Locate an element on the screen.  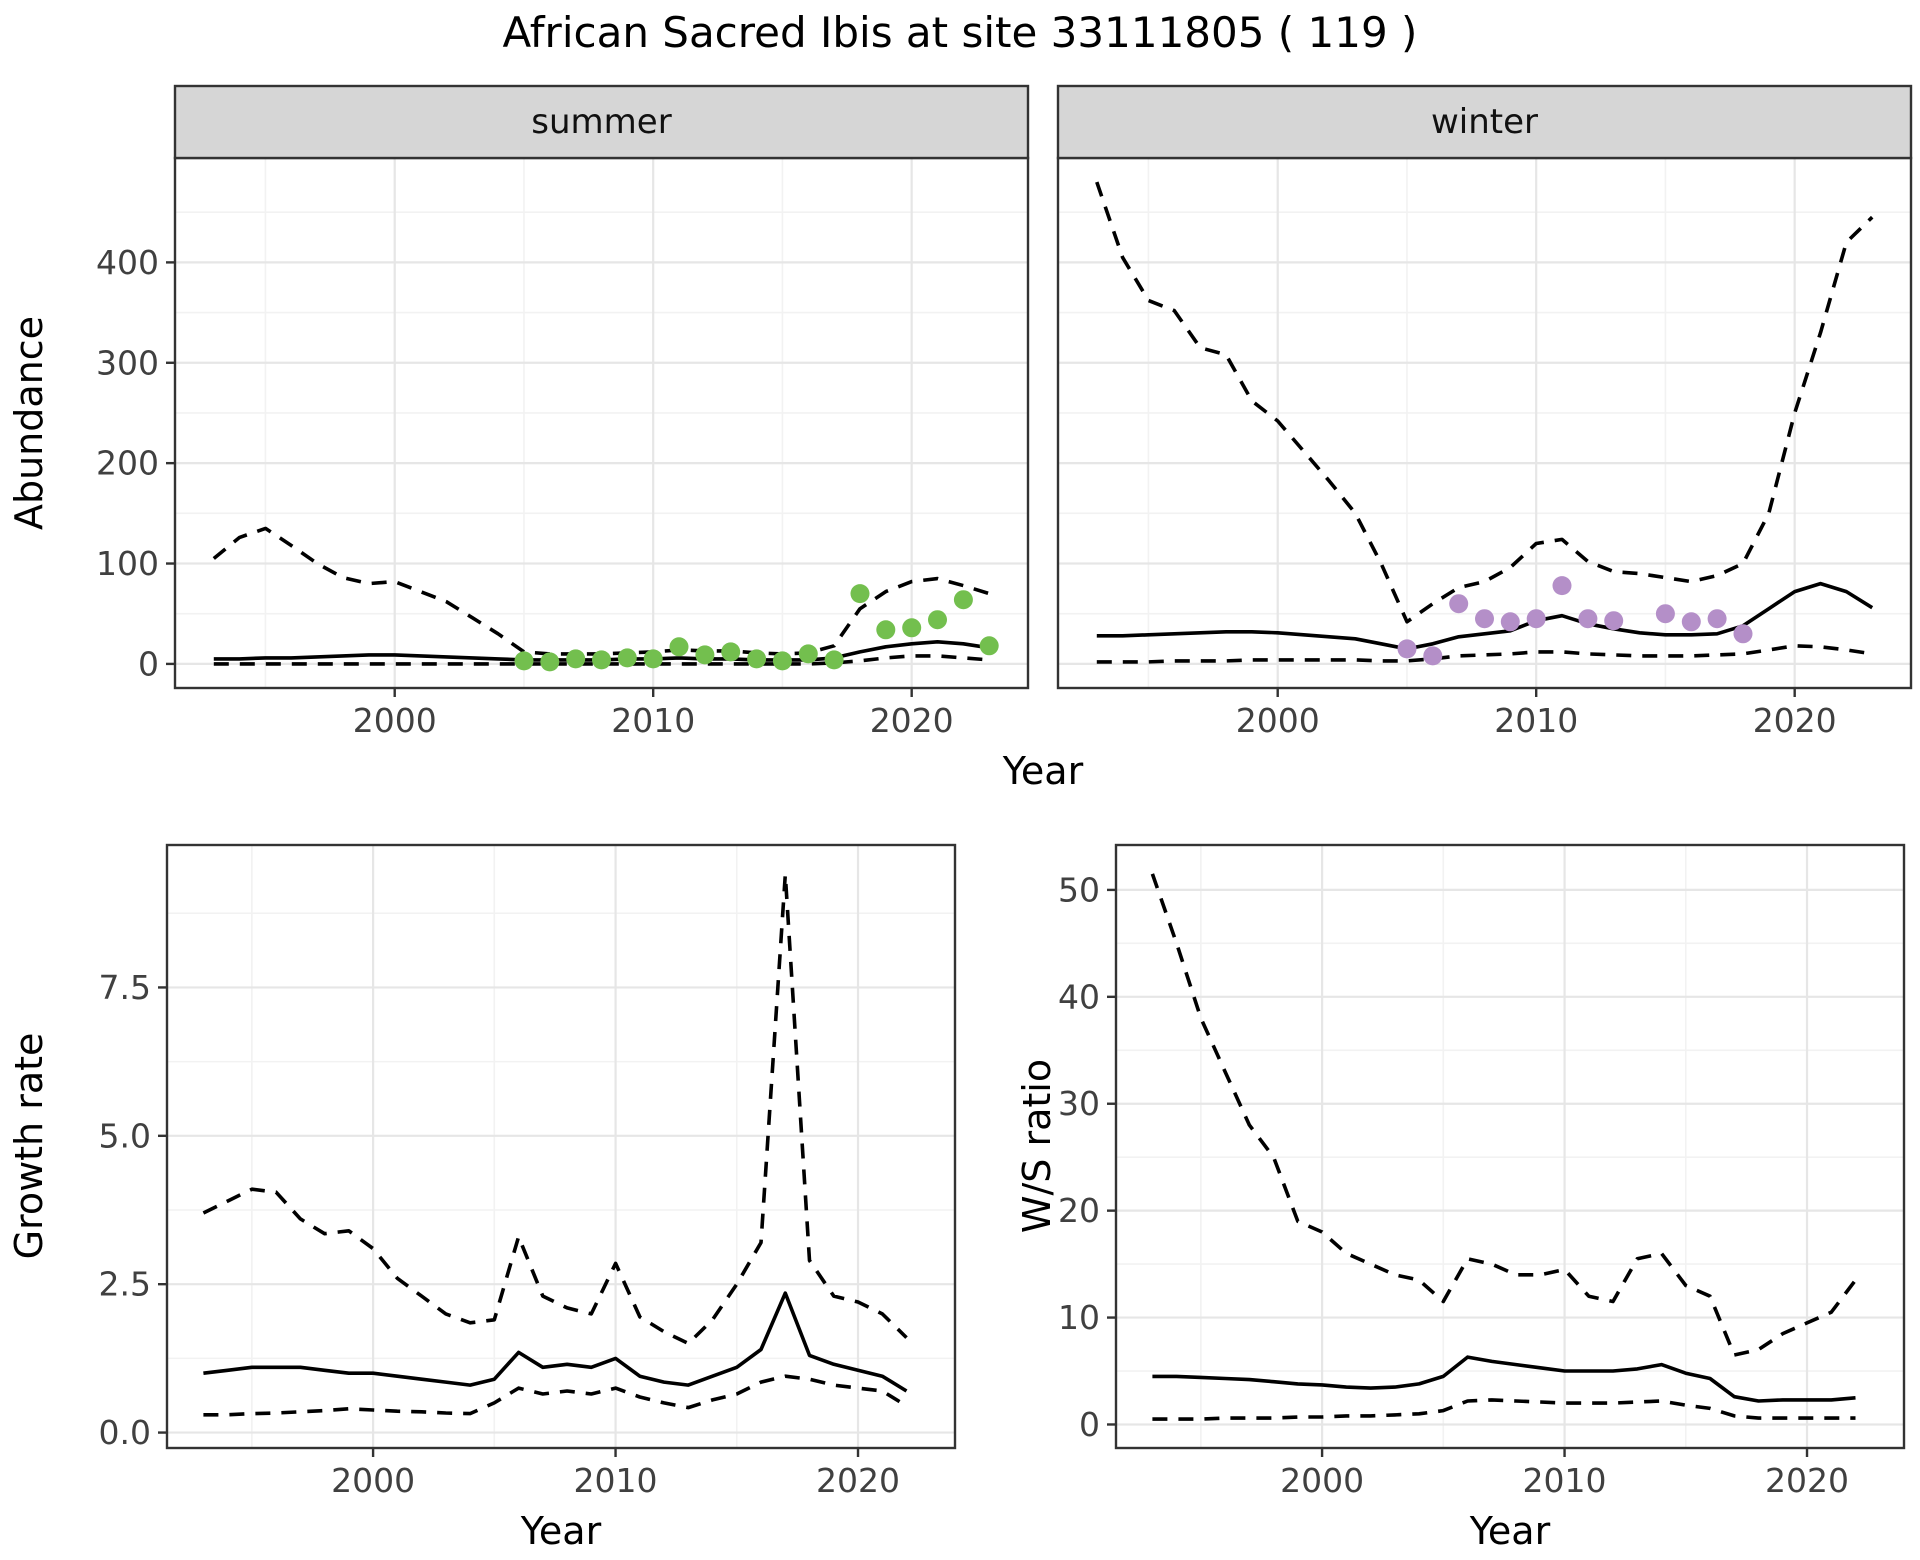
y-tick-label: 7.5 is located at coordinates (125, 987).